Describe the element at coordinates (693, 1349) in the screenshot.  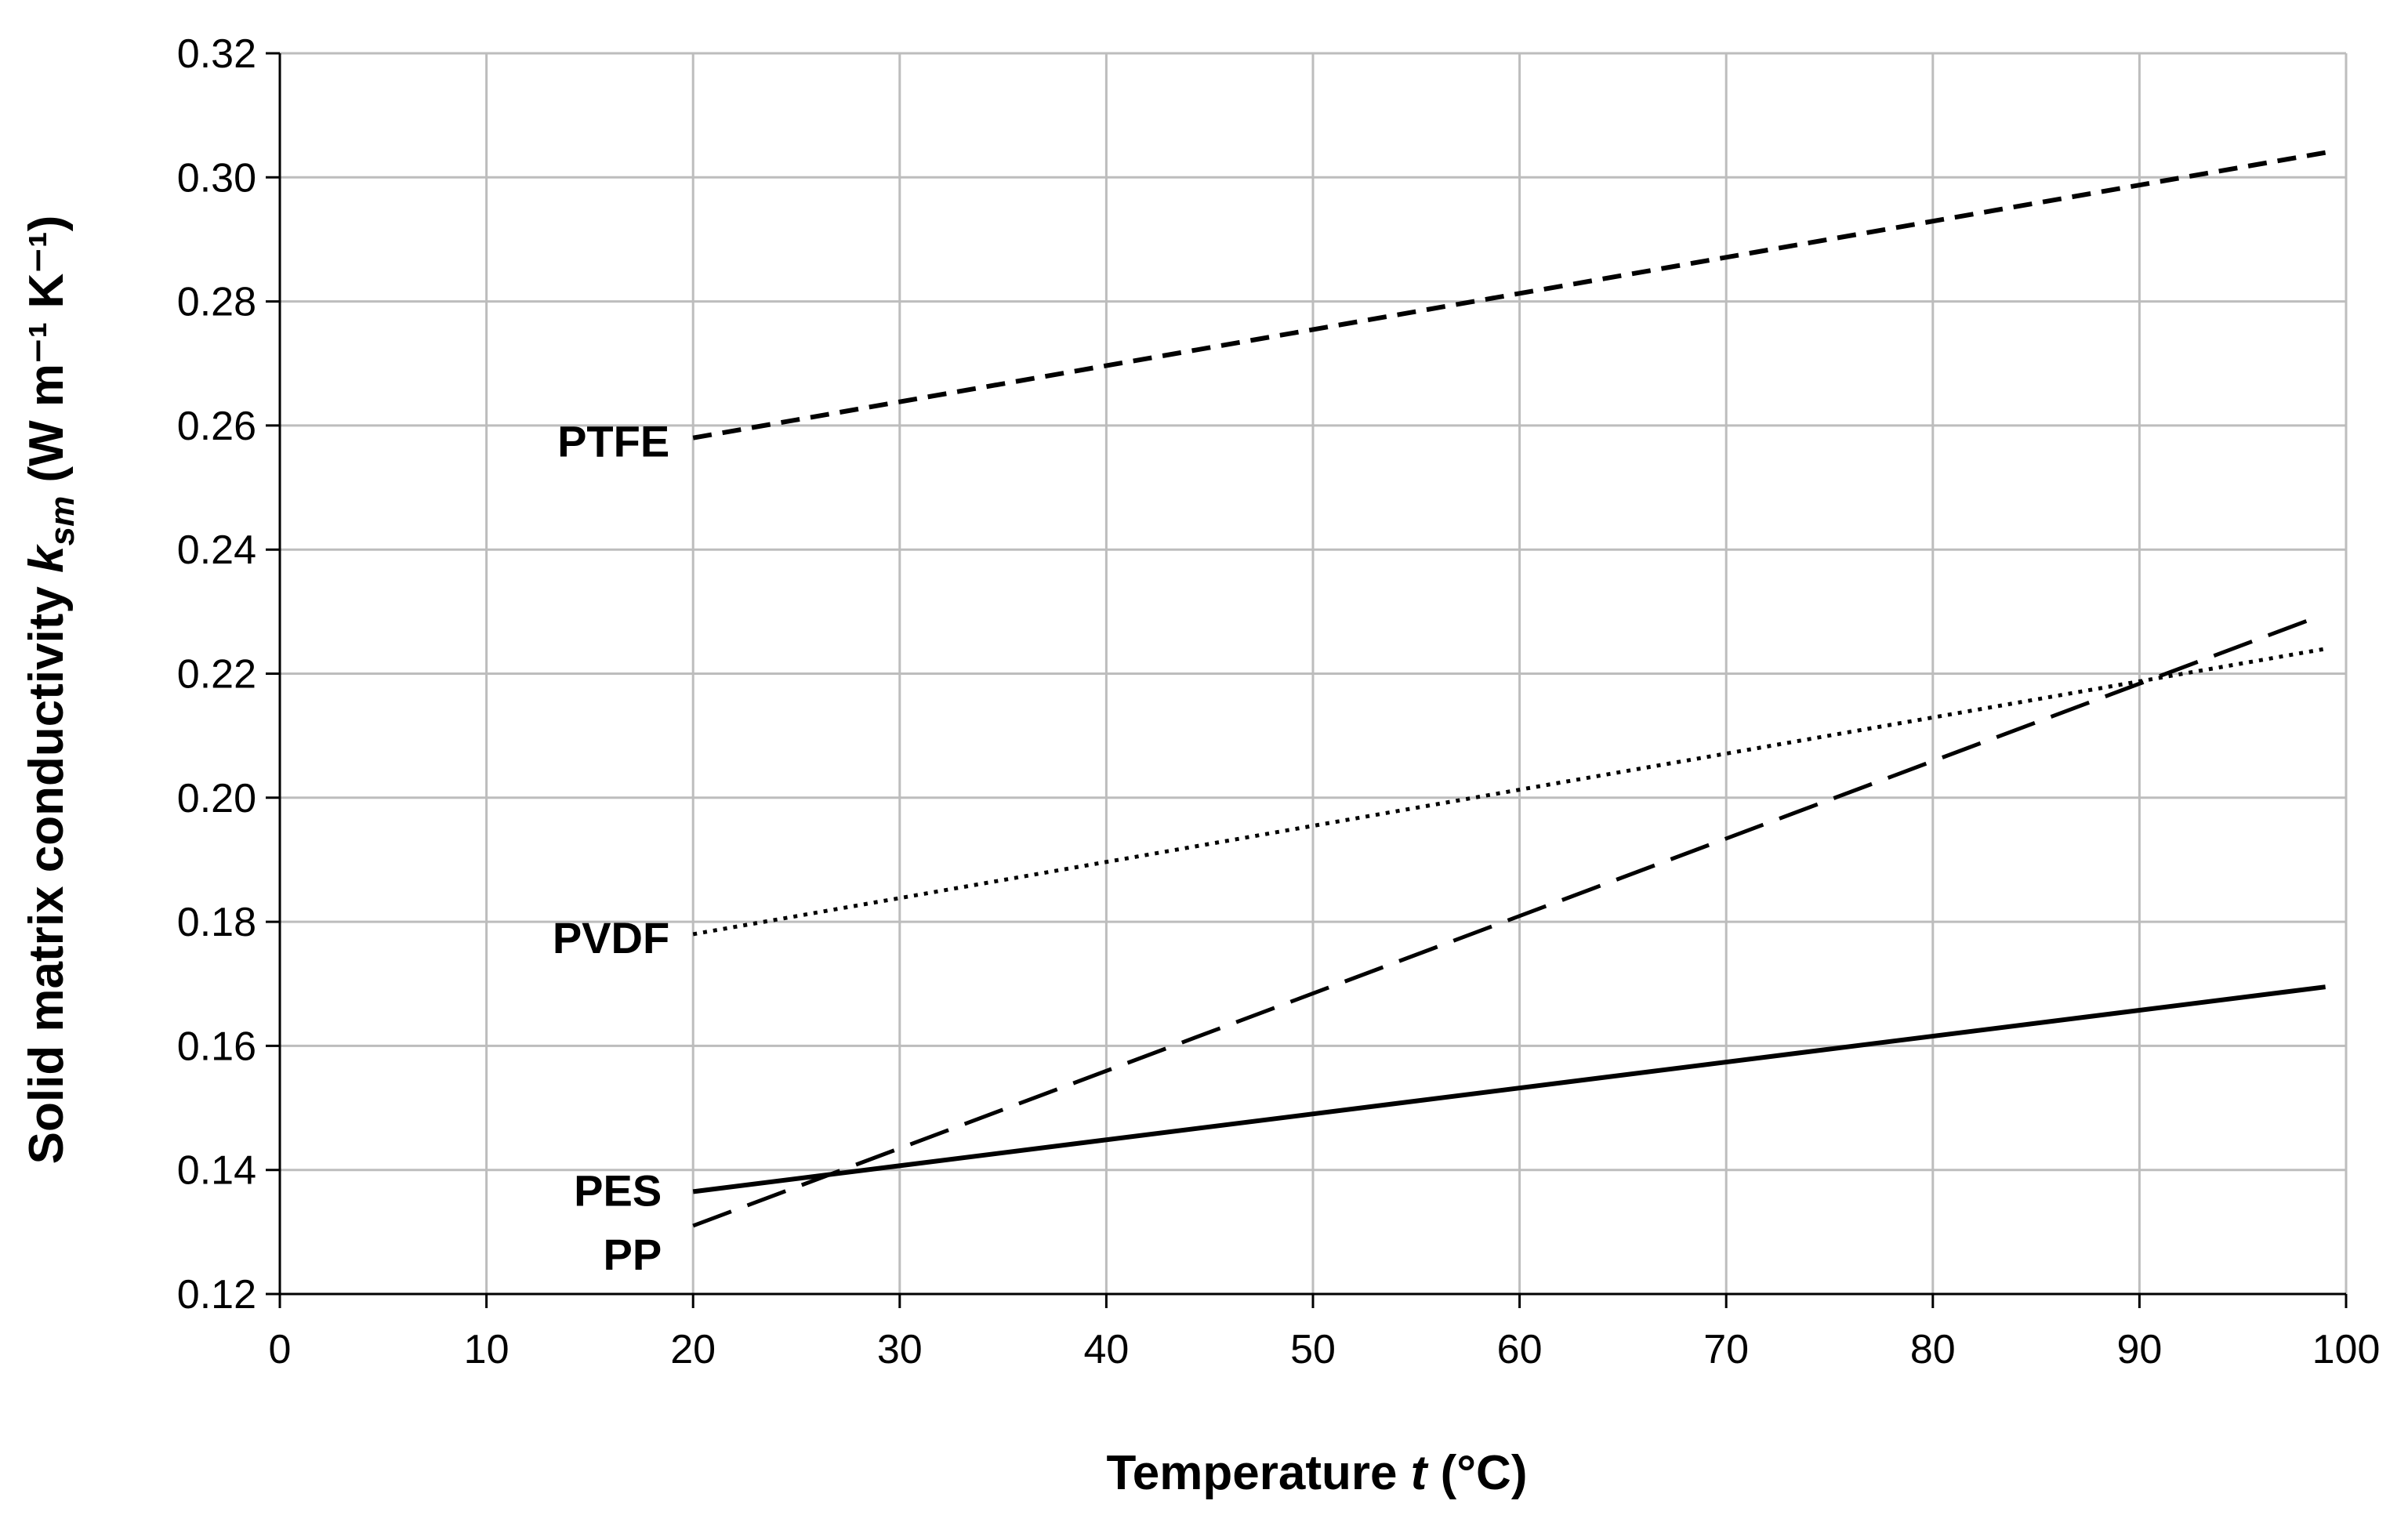
I see `x-tick-label: 20` at that location.